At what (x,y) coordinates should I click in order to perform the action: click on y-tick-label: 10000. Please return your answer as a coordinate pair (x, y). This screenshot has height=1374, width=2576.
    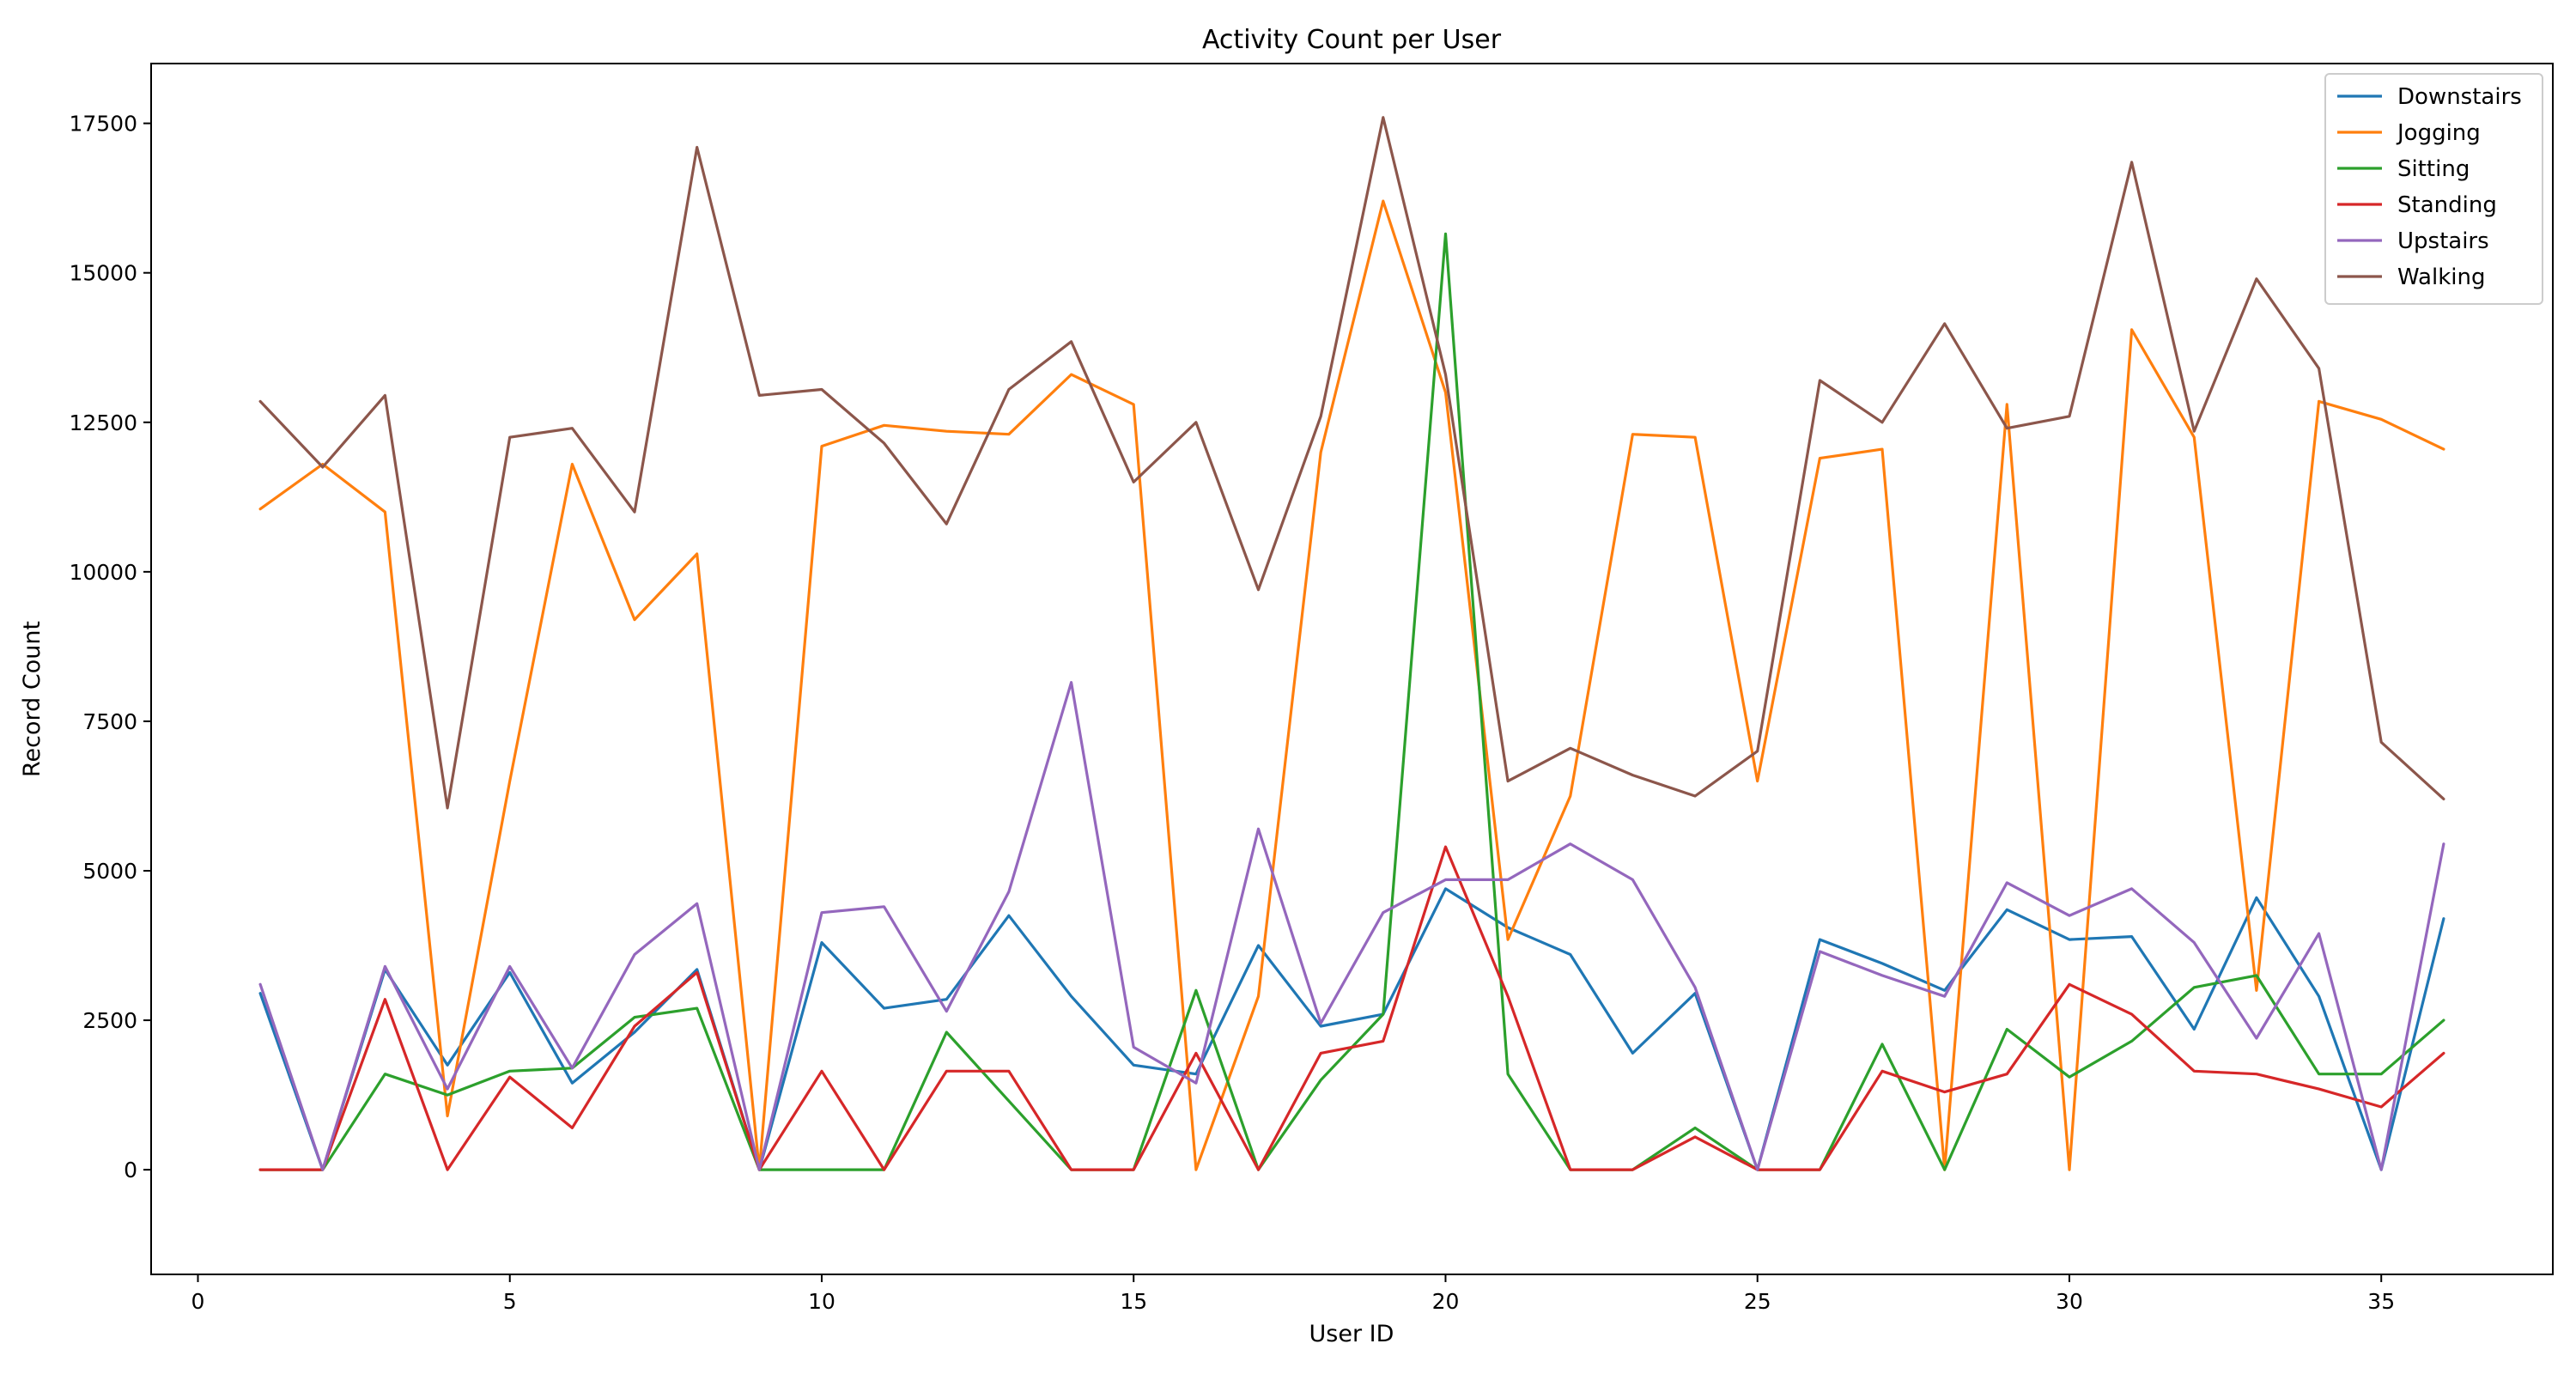
    Looking at the image, I should click on (103, 572).